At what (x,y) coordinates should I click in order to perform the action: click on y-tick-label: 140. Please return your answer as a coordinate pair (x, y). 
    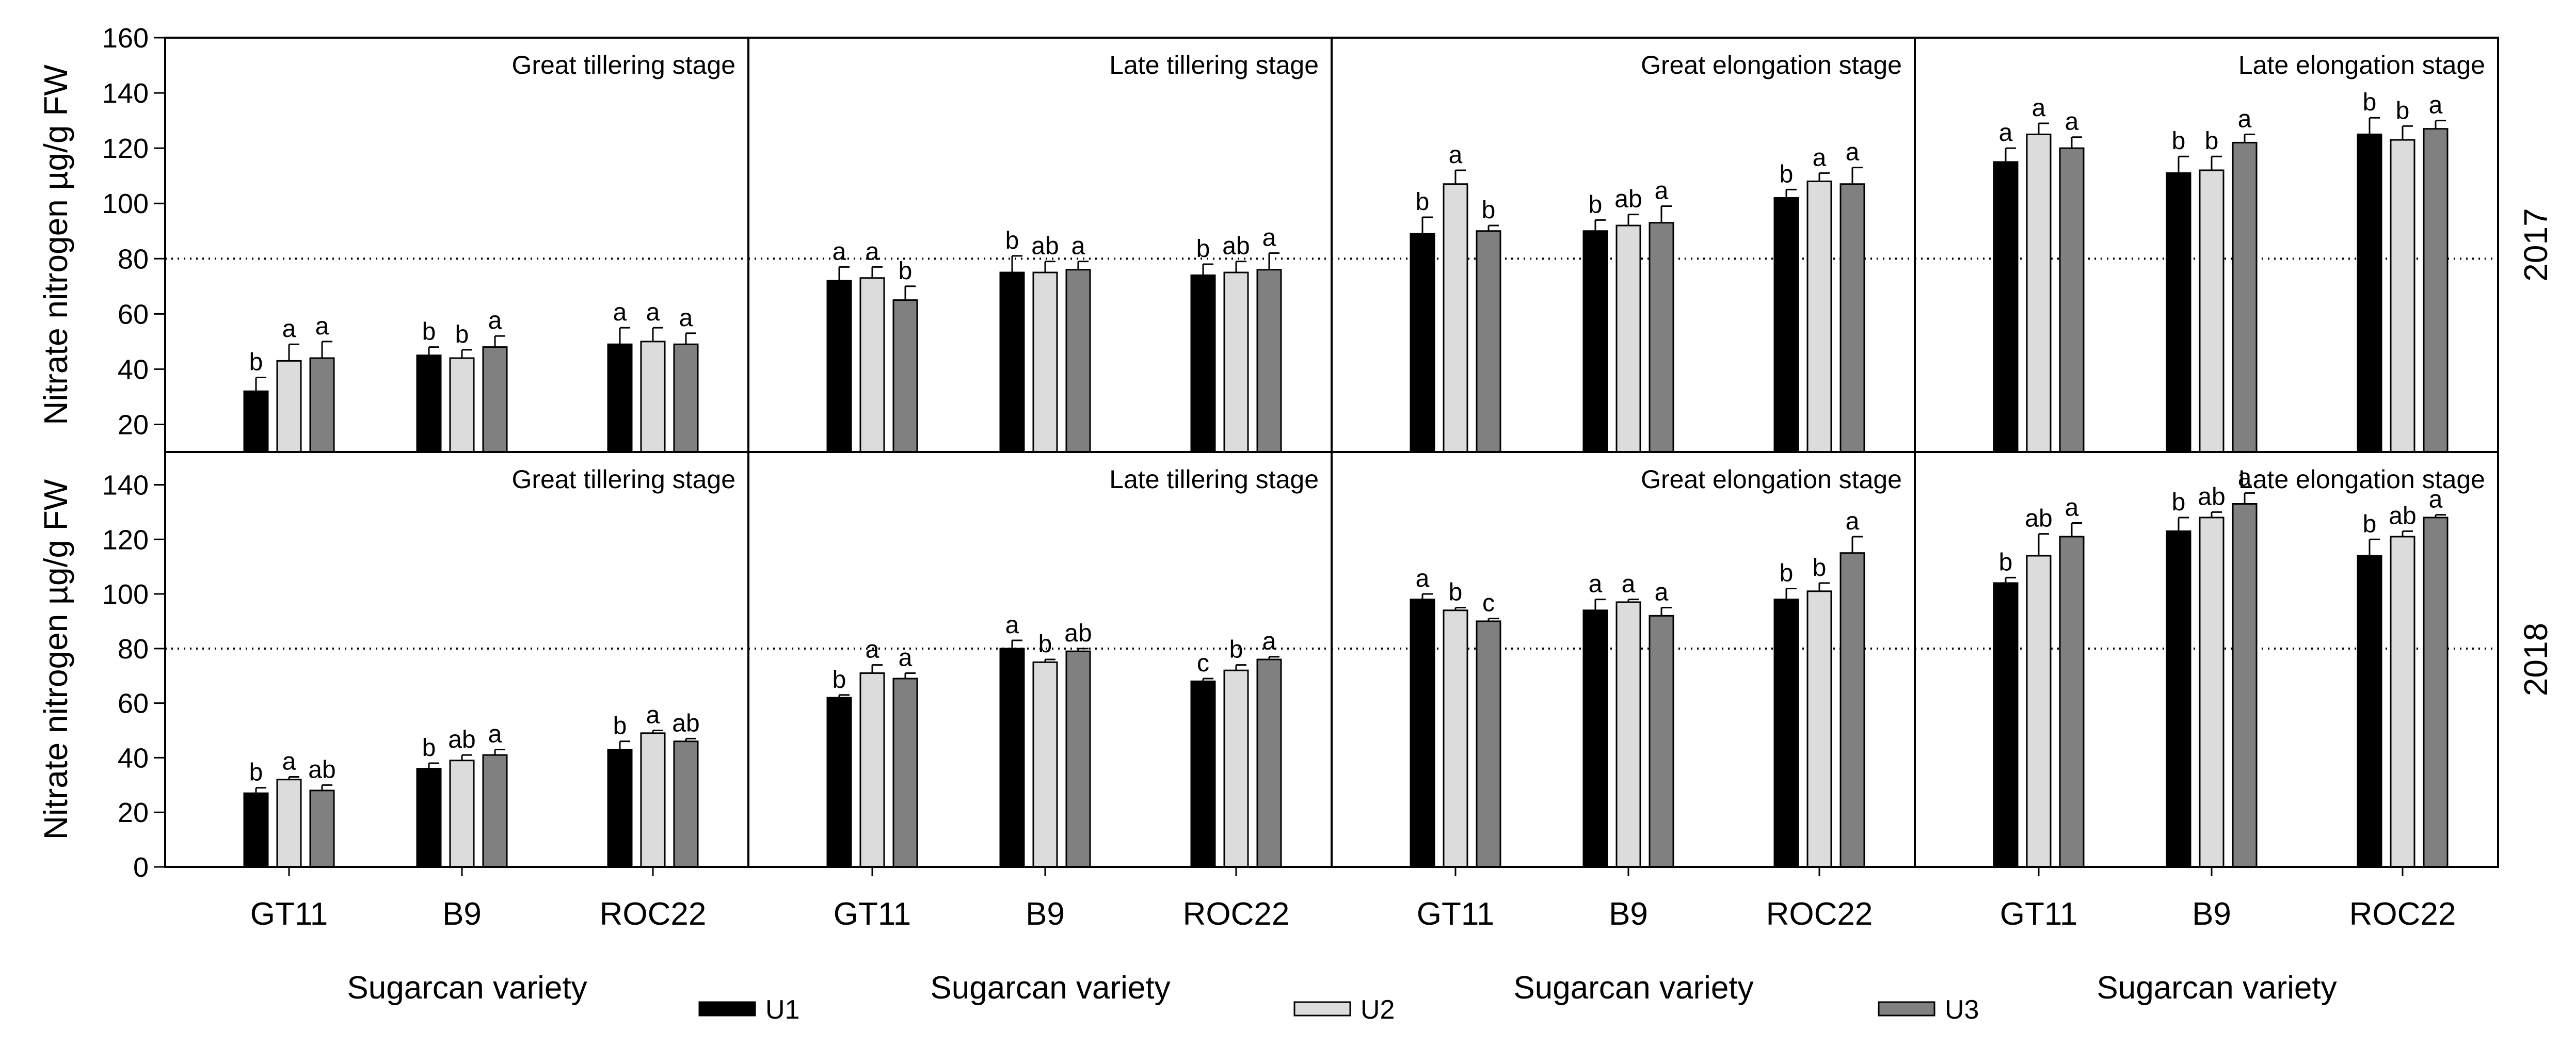
    Looking at the image, I should click on (125, 93).